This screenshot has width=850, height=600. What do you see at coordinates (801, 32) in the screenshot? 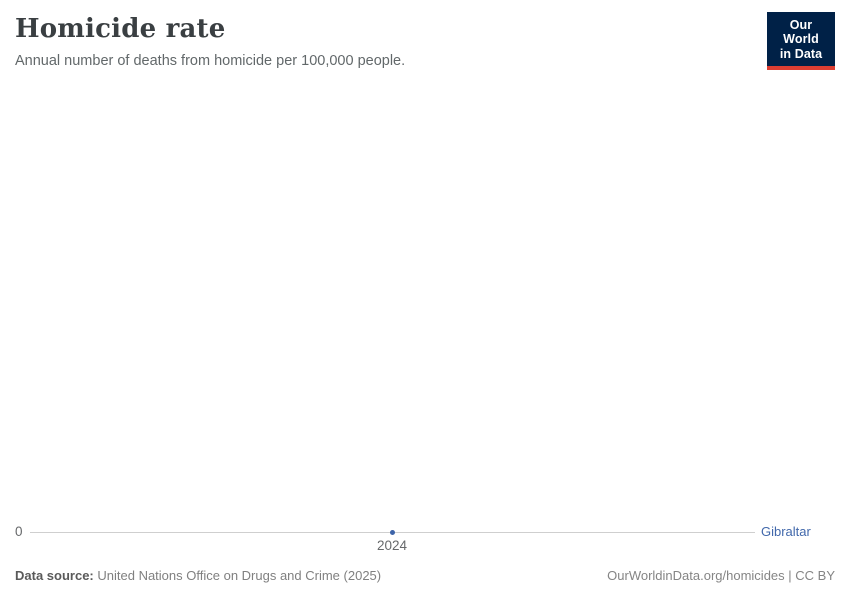
I see `owid-logo-line1: Our World` at bounding box center [801, 32].